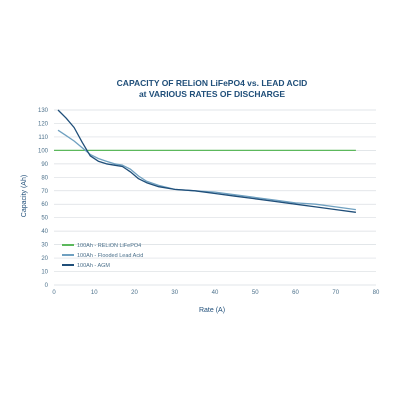 Image resolution: width=400 pixels, height=400 pixels. Describe the element at coordinates (43, 151) in the screenshot. I see `y-tick-label: 100` at that location.